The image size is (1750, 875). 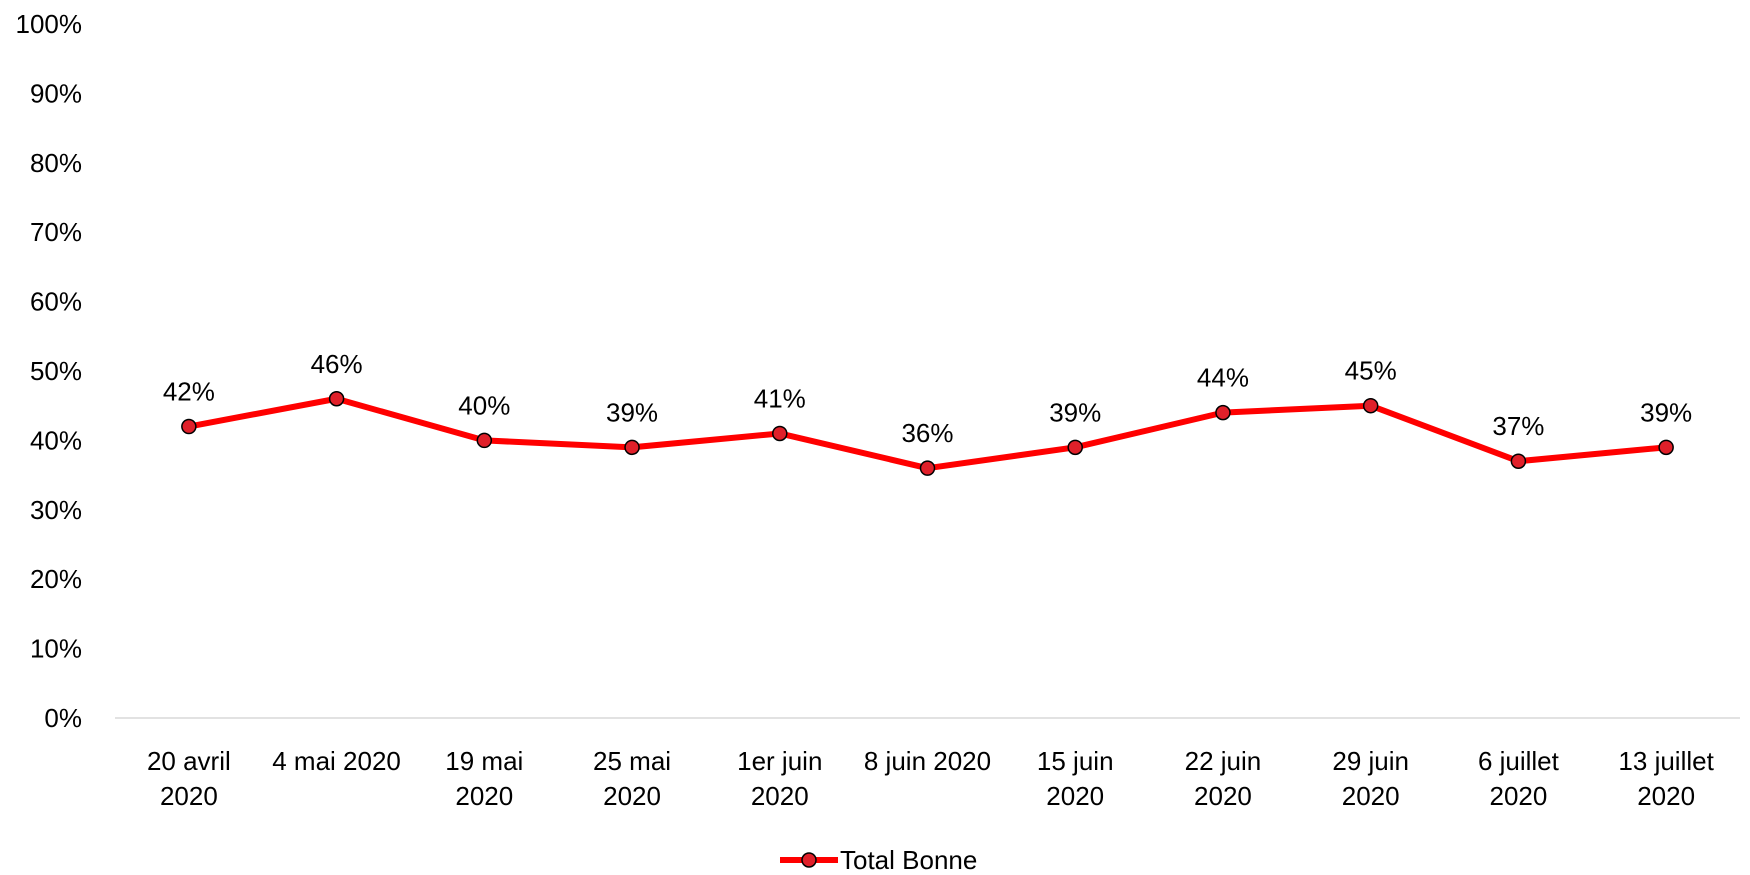 I want to click on data-label: 41%, so click(x=780, y=398).